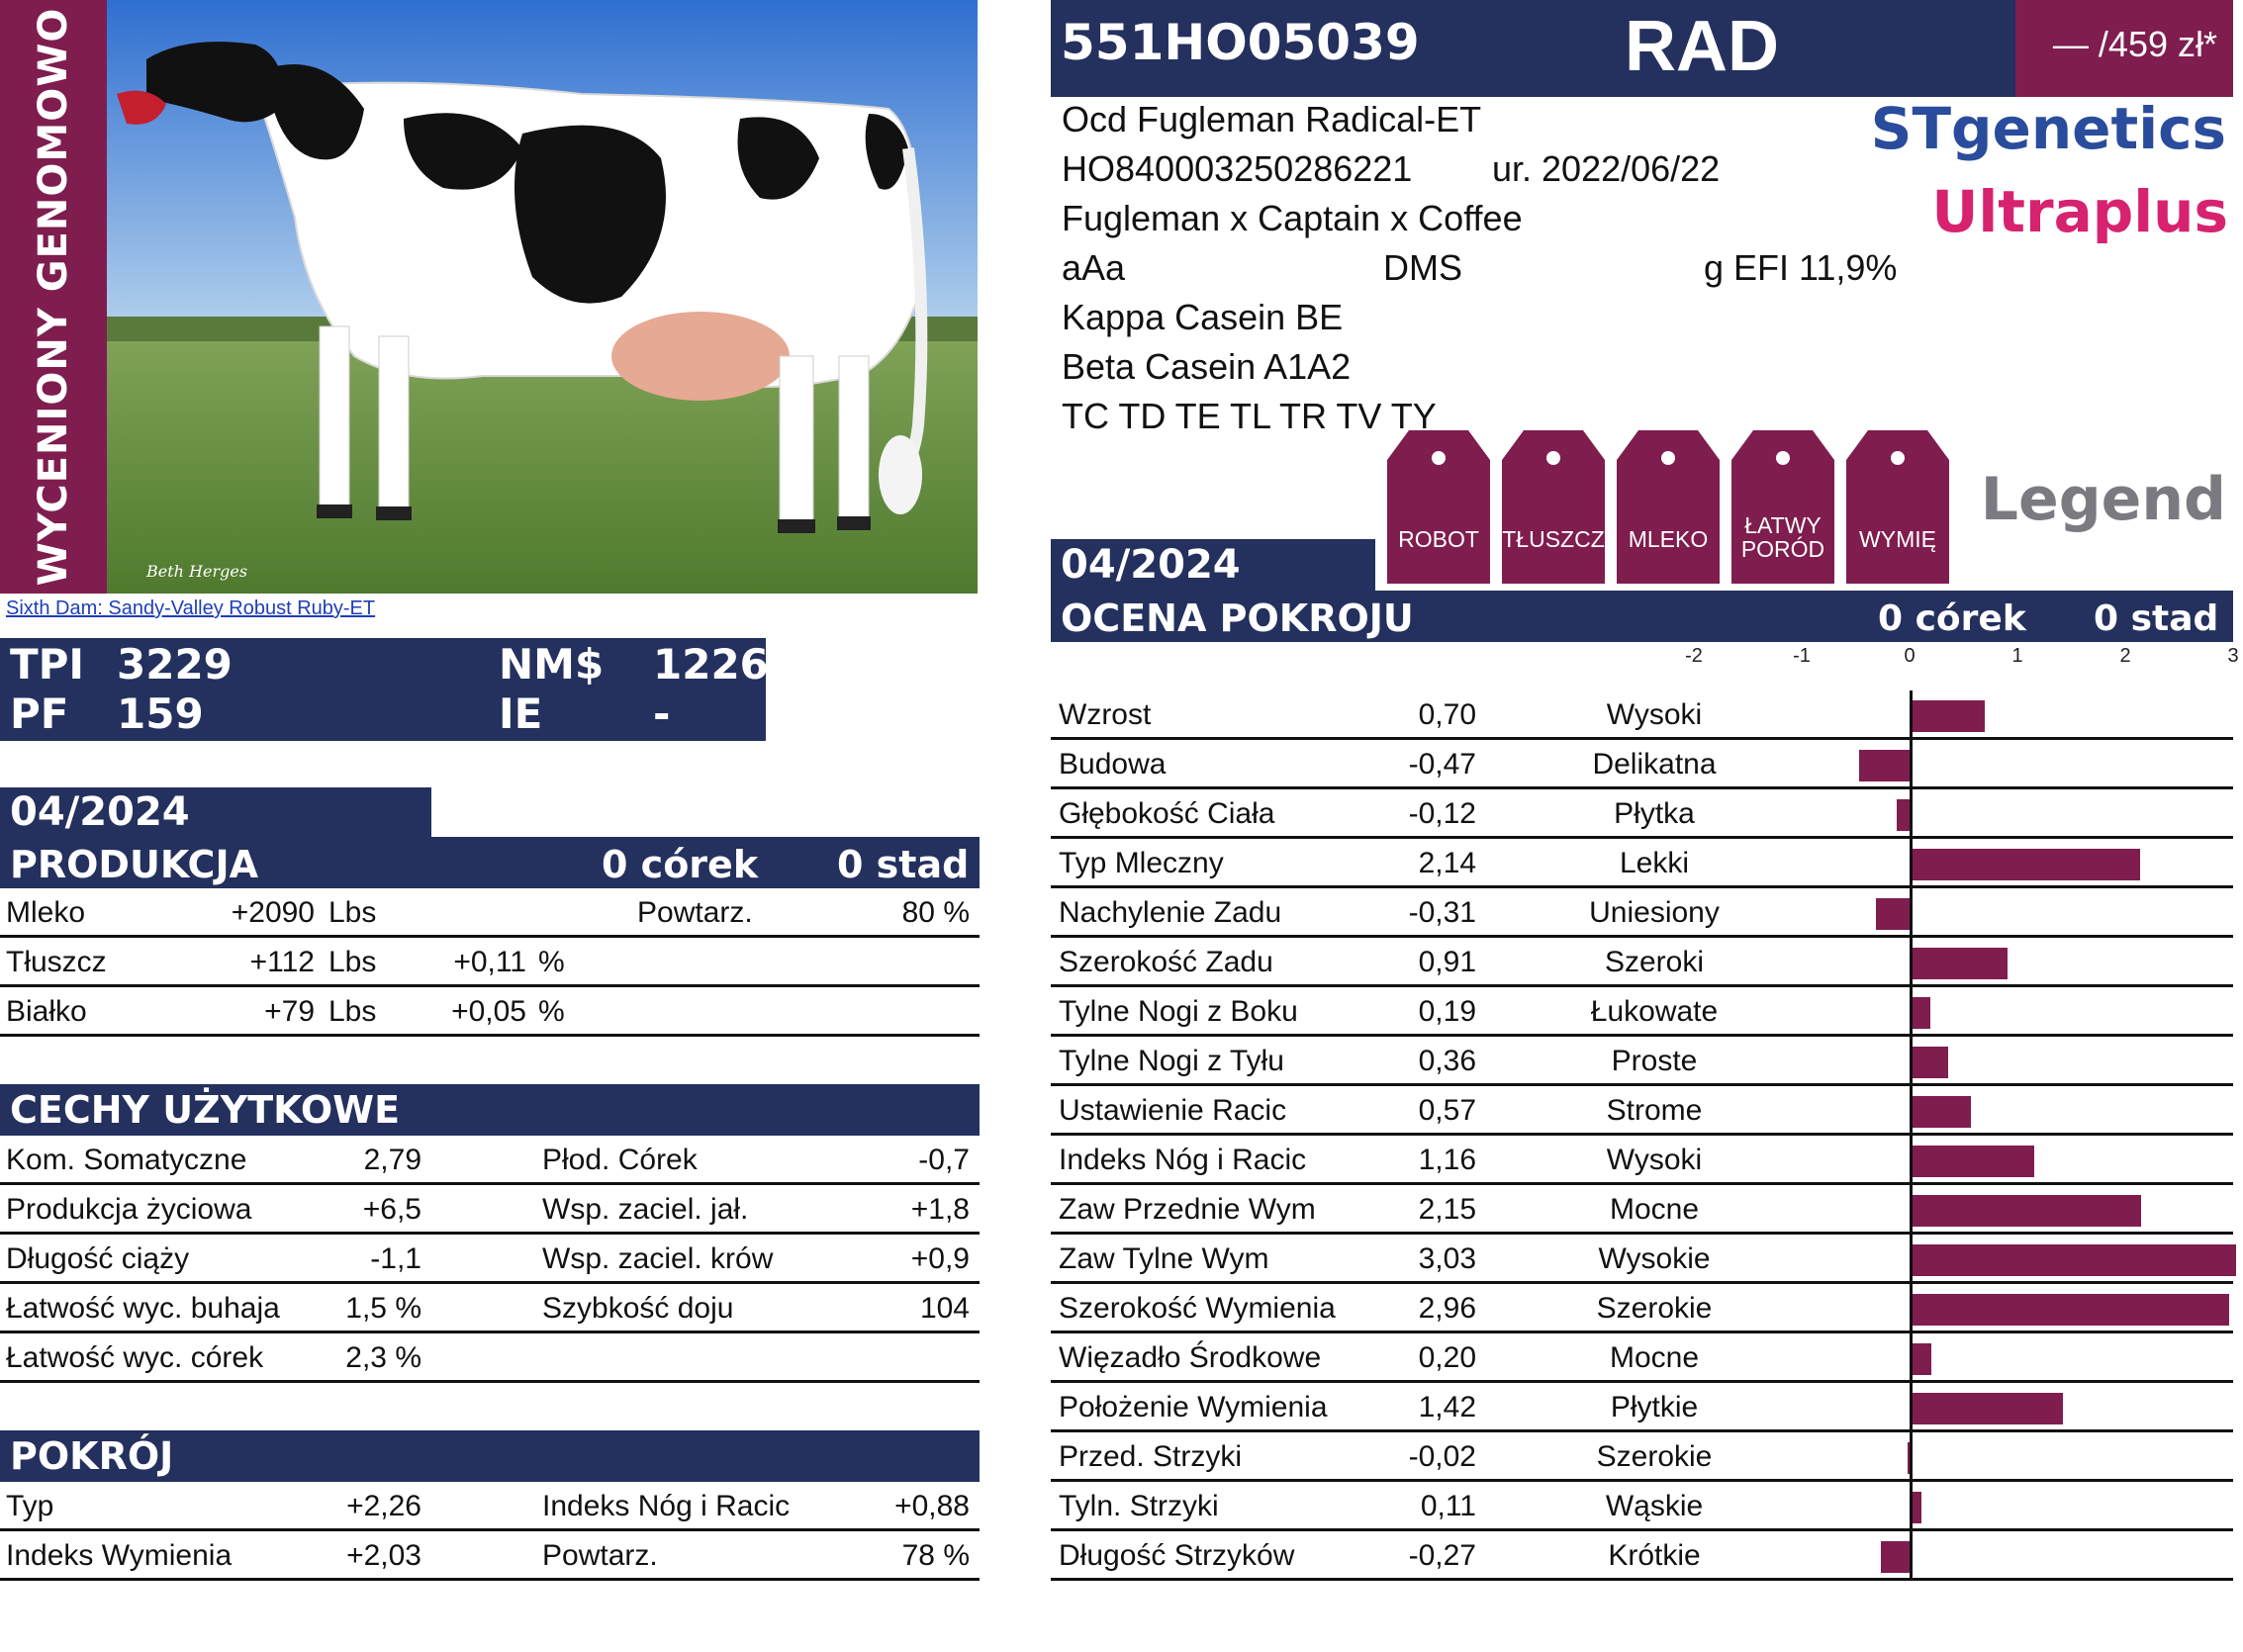 Image resolution: width=2243 pixels, height=1652 pixels. I want to click on side-label: WYCENIONY GENOMOWO, so click(54, 297).